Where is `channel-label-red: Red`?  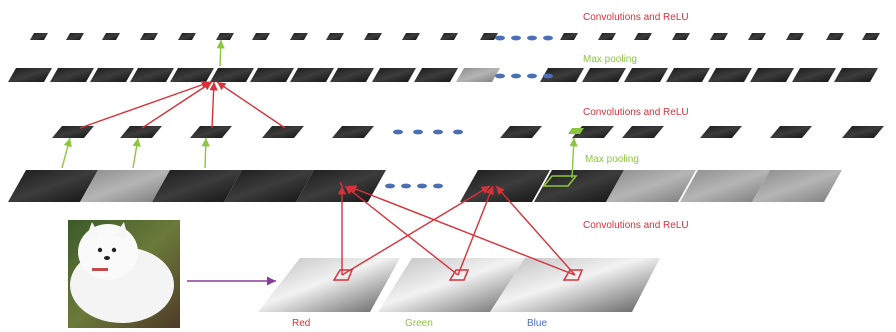
channel-label-red: Red is located at coordinates (301, 323).